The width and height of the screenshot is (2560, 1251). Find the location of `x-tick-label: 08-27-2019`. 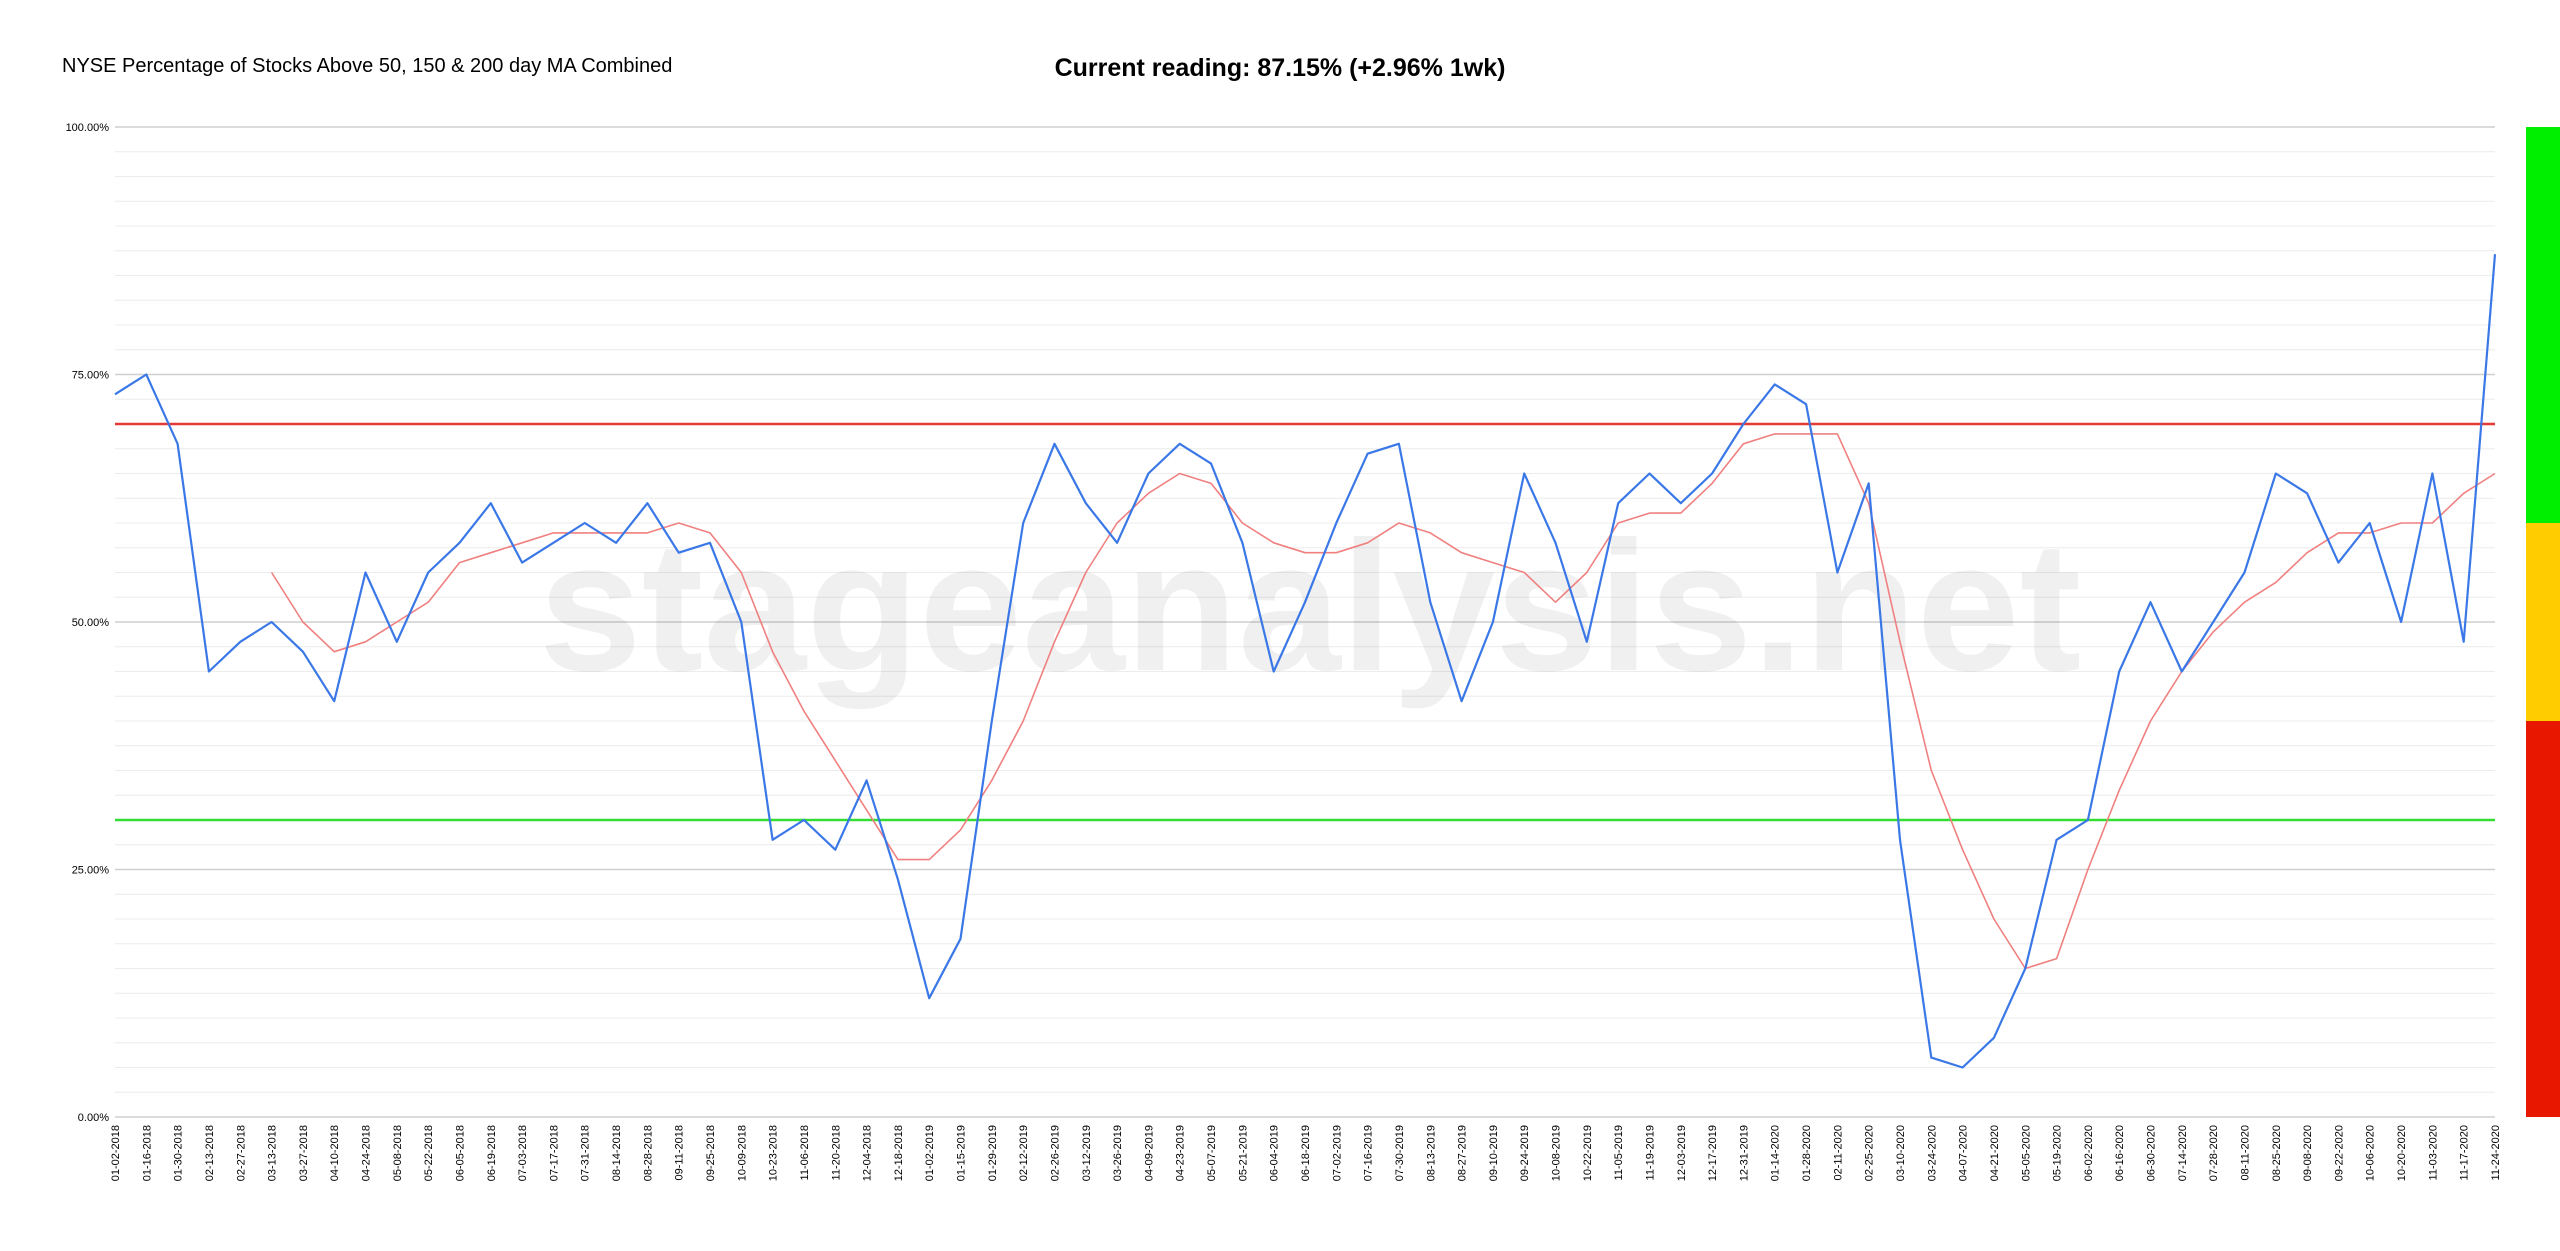

x-tick-label: 08-27-2019 is located at coordinates (1463, 1153).